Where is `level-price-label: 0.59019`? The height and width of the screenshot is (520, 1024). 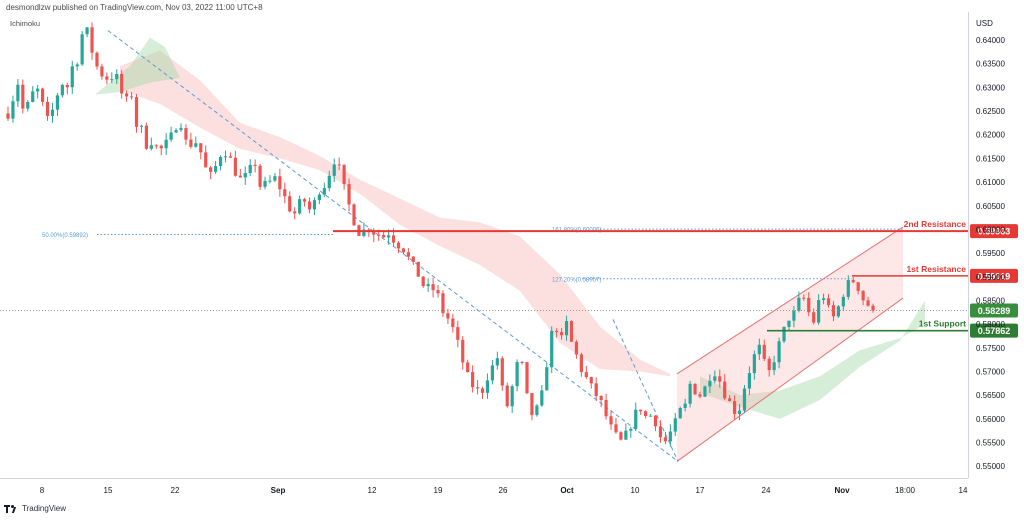
level-price-label: 0.59019 is located at coordinates (994, 276).